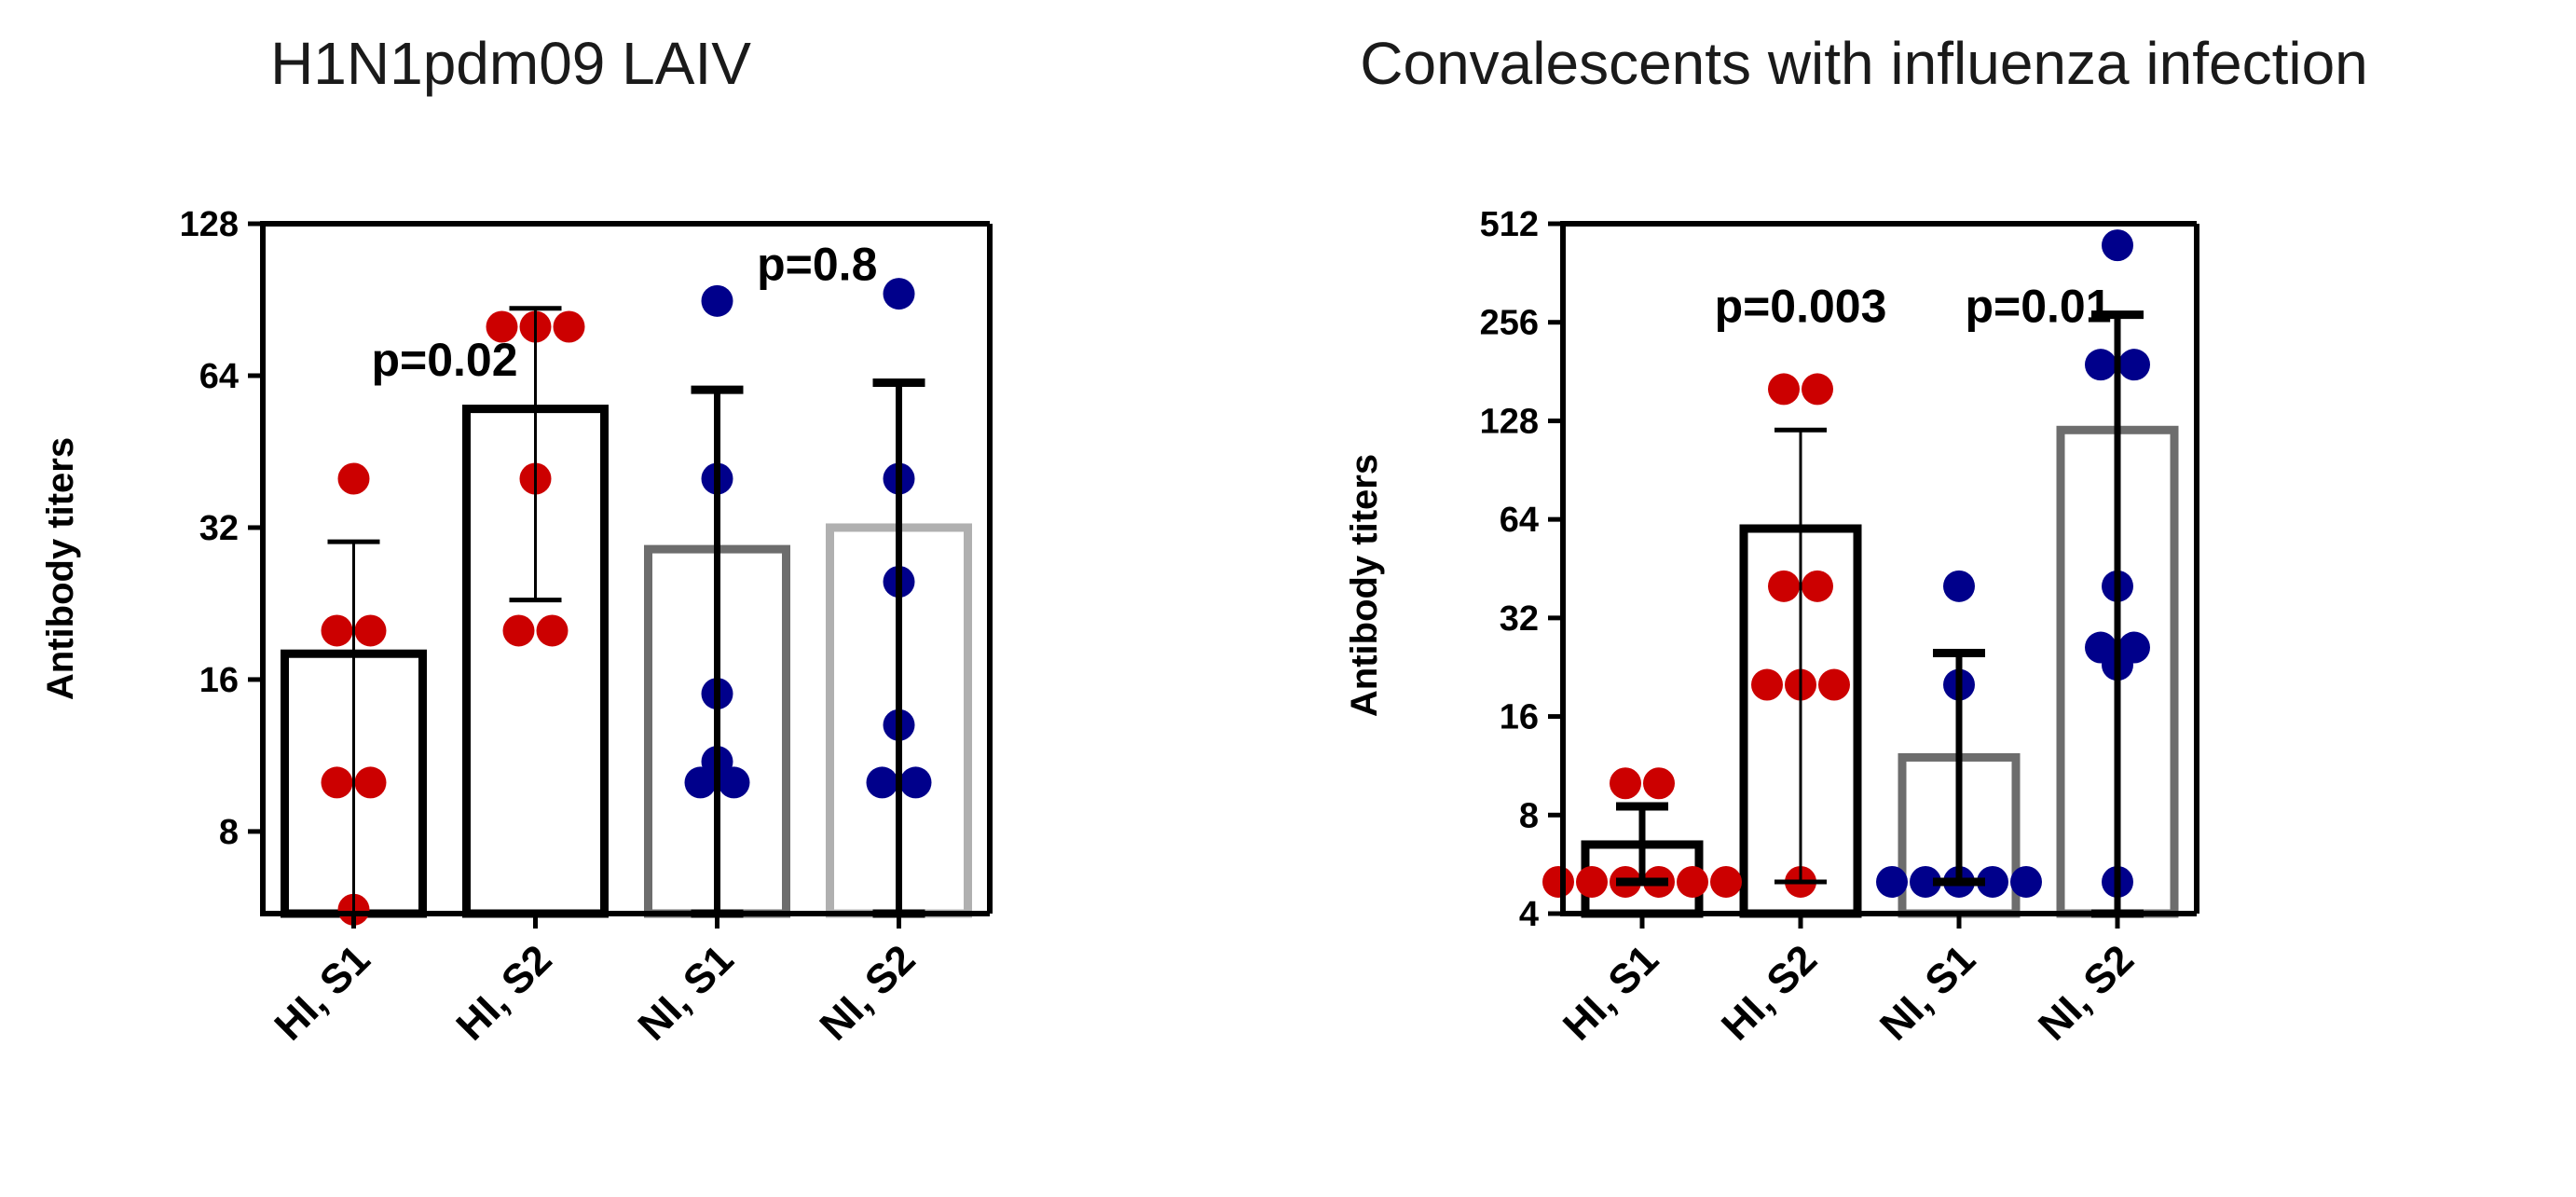  Describe the element at coordinates (2038, 307) in the screenshot. I see `p-value-annotation: p=0.01` at that location.